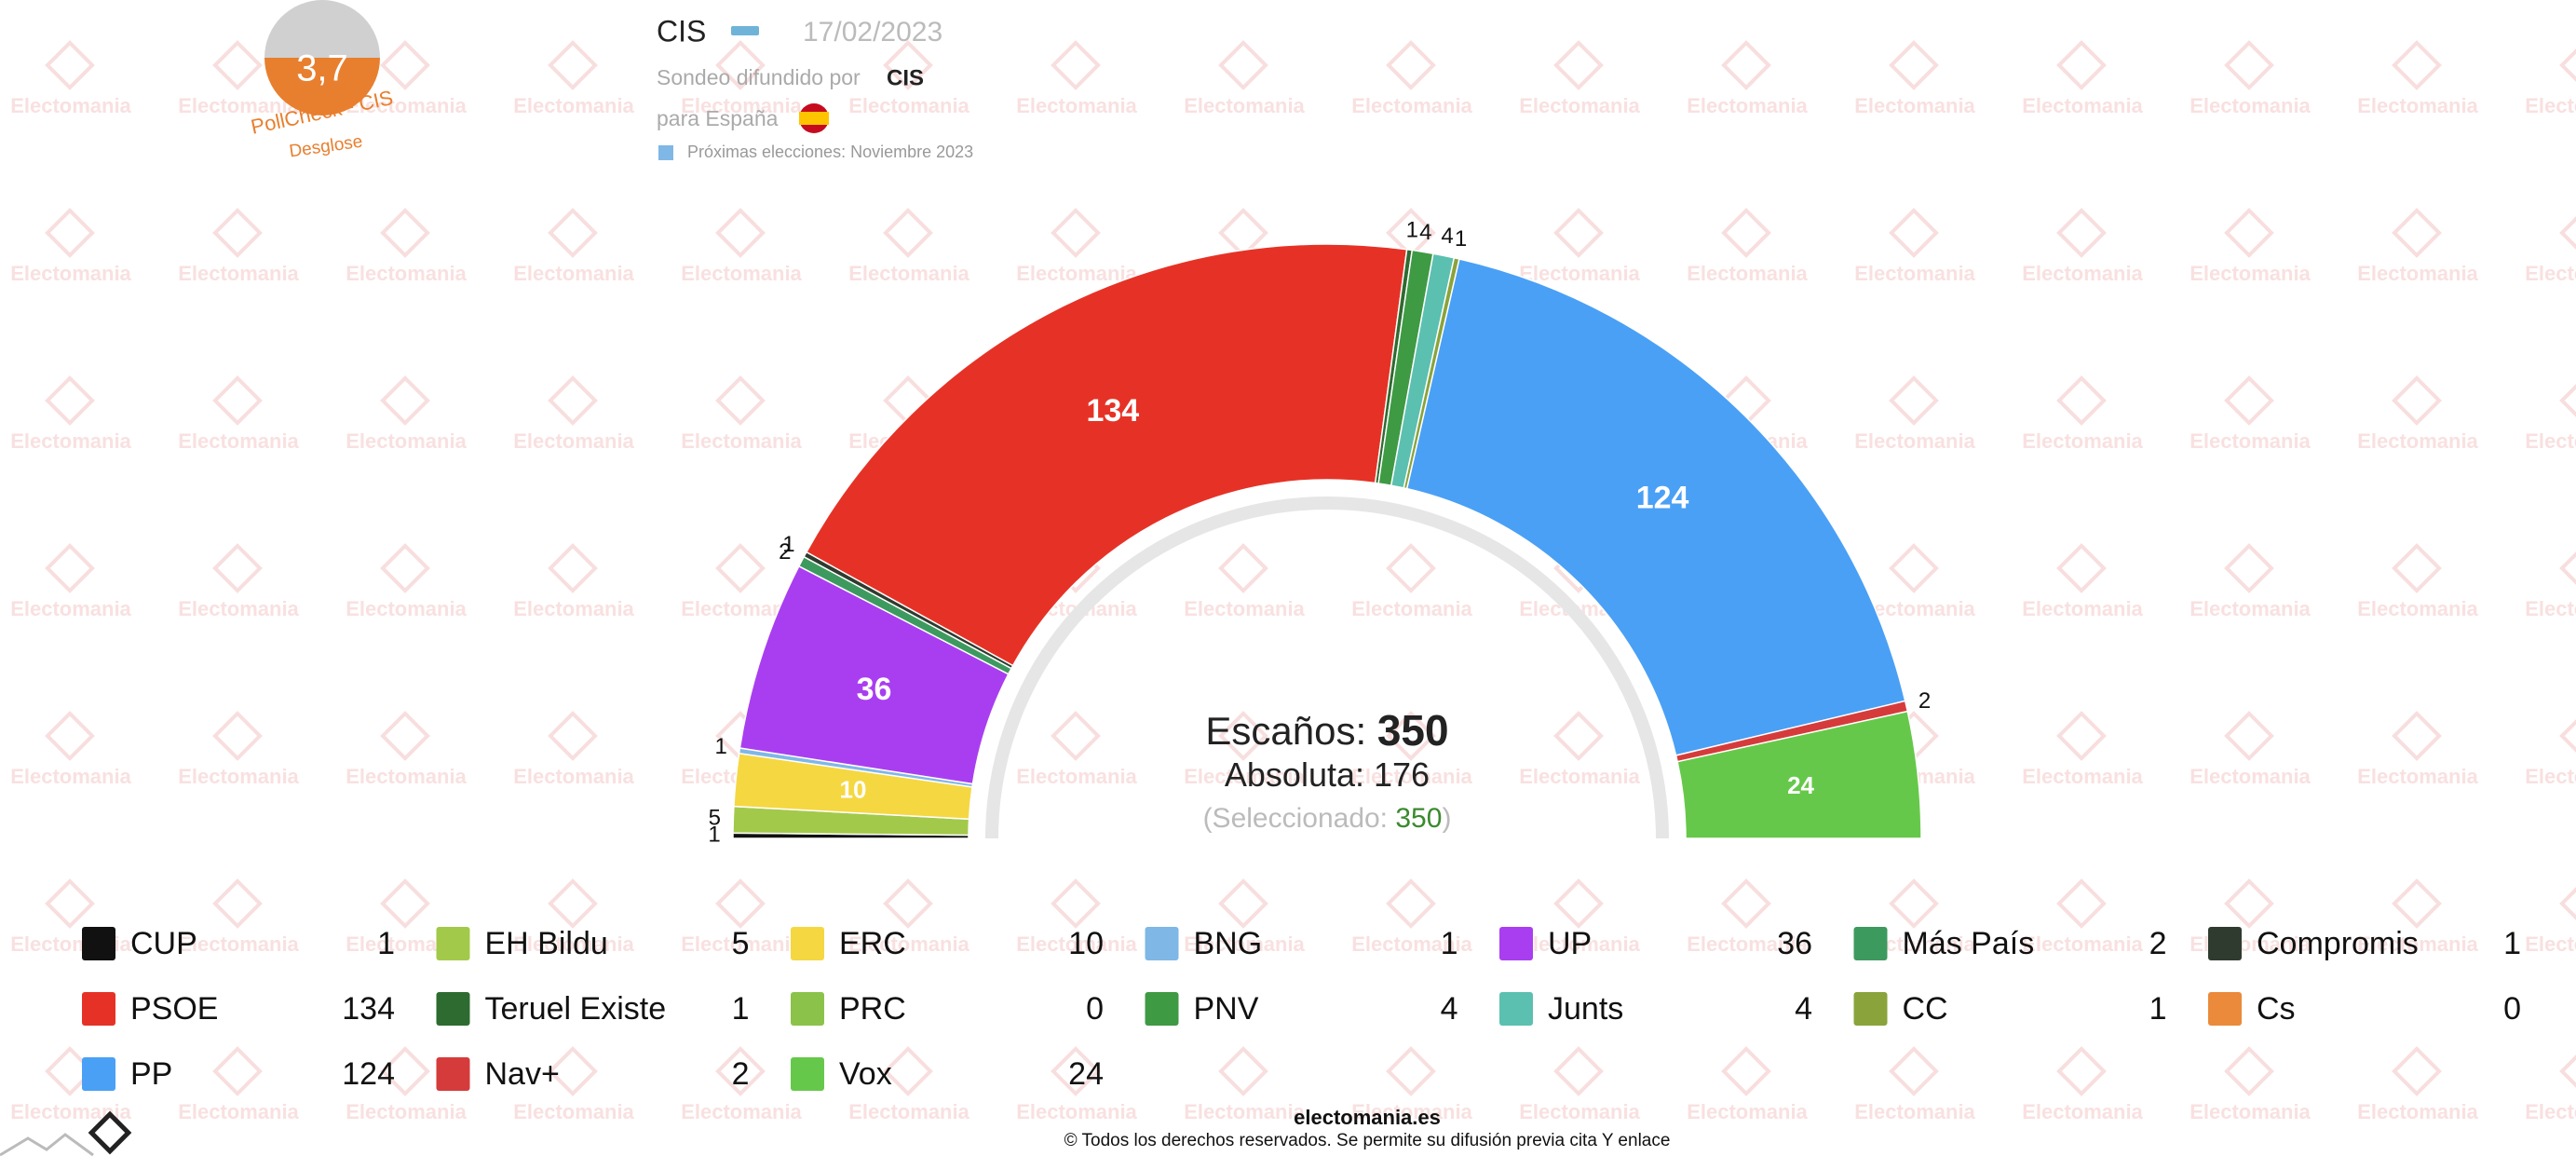 This screenshot has width=2576, height=1170. What do you see at coordinates (1226, 1009) in the screenshot?
I see `legend-name: PNV` at bounding box center [1226, 1009].